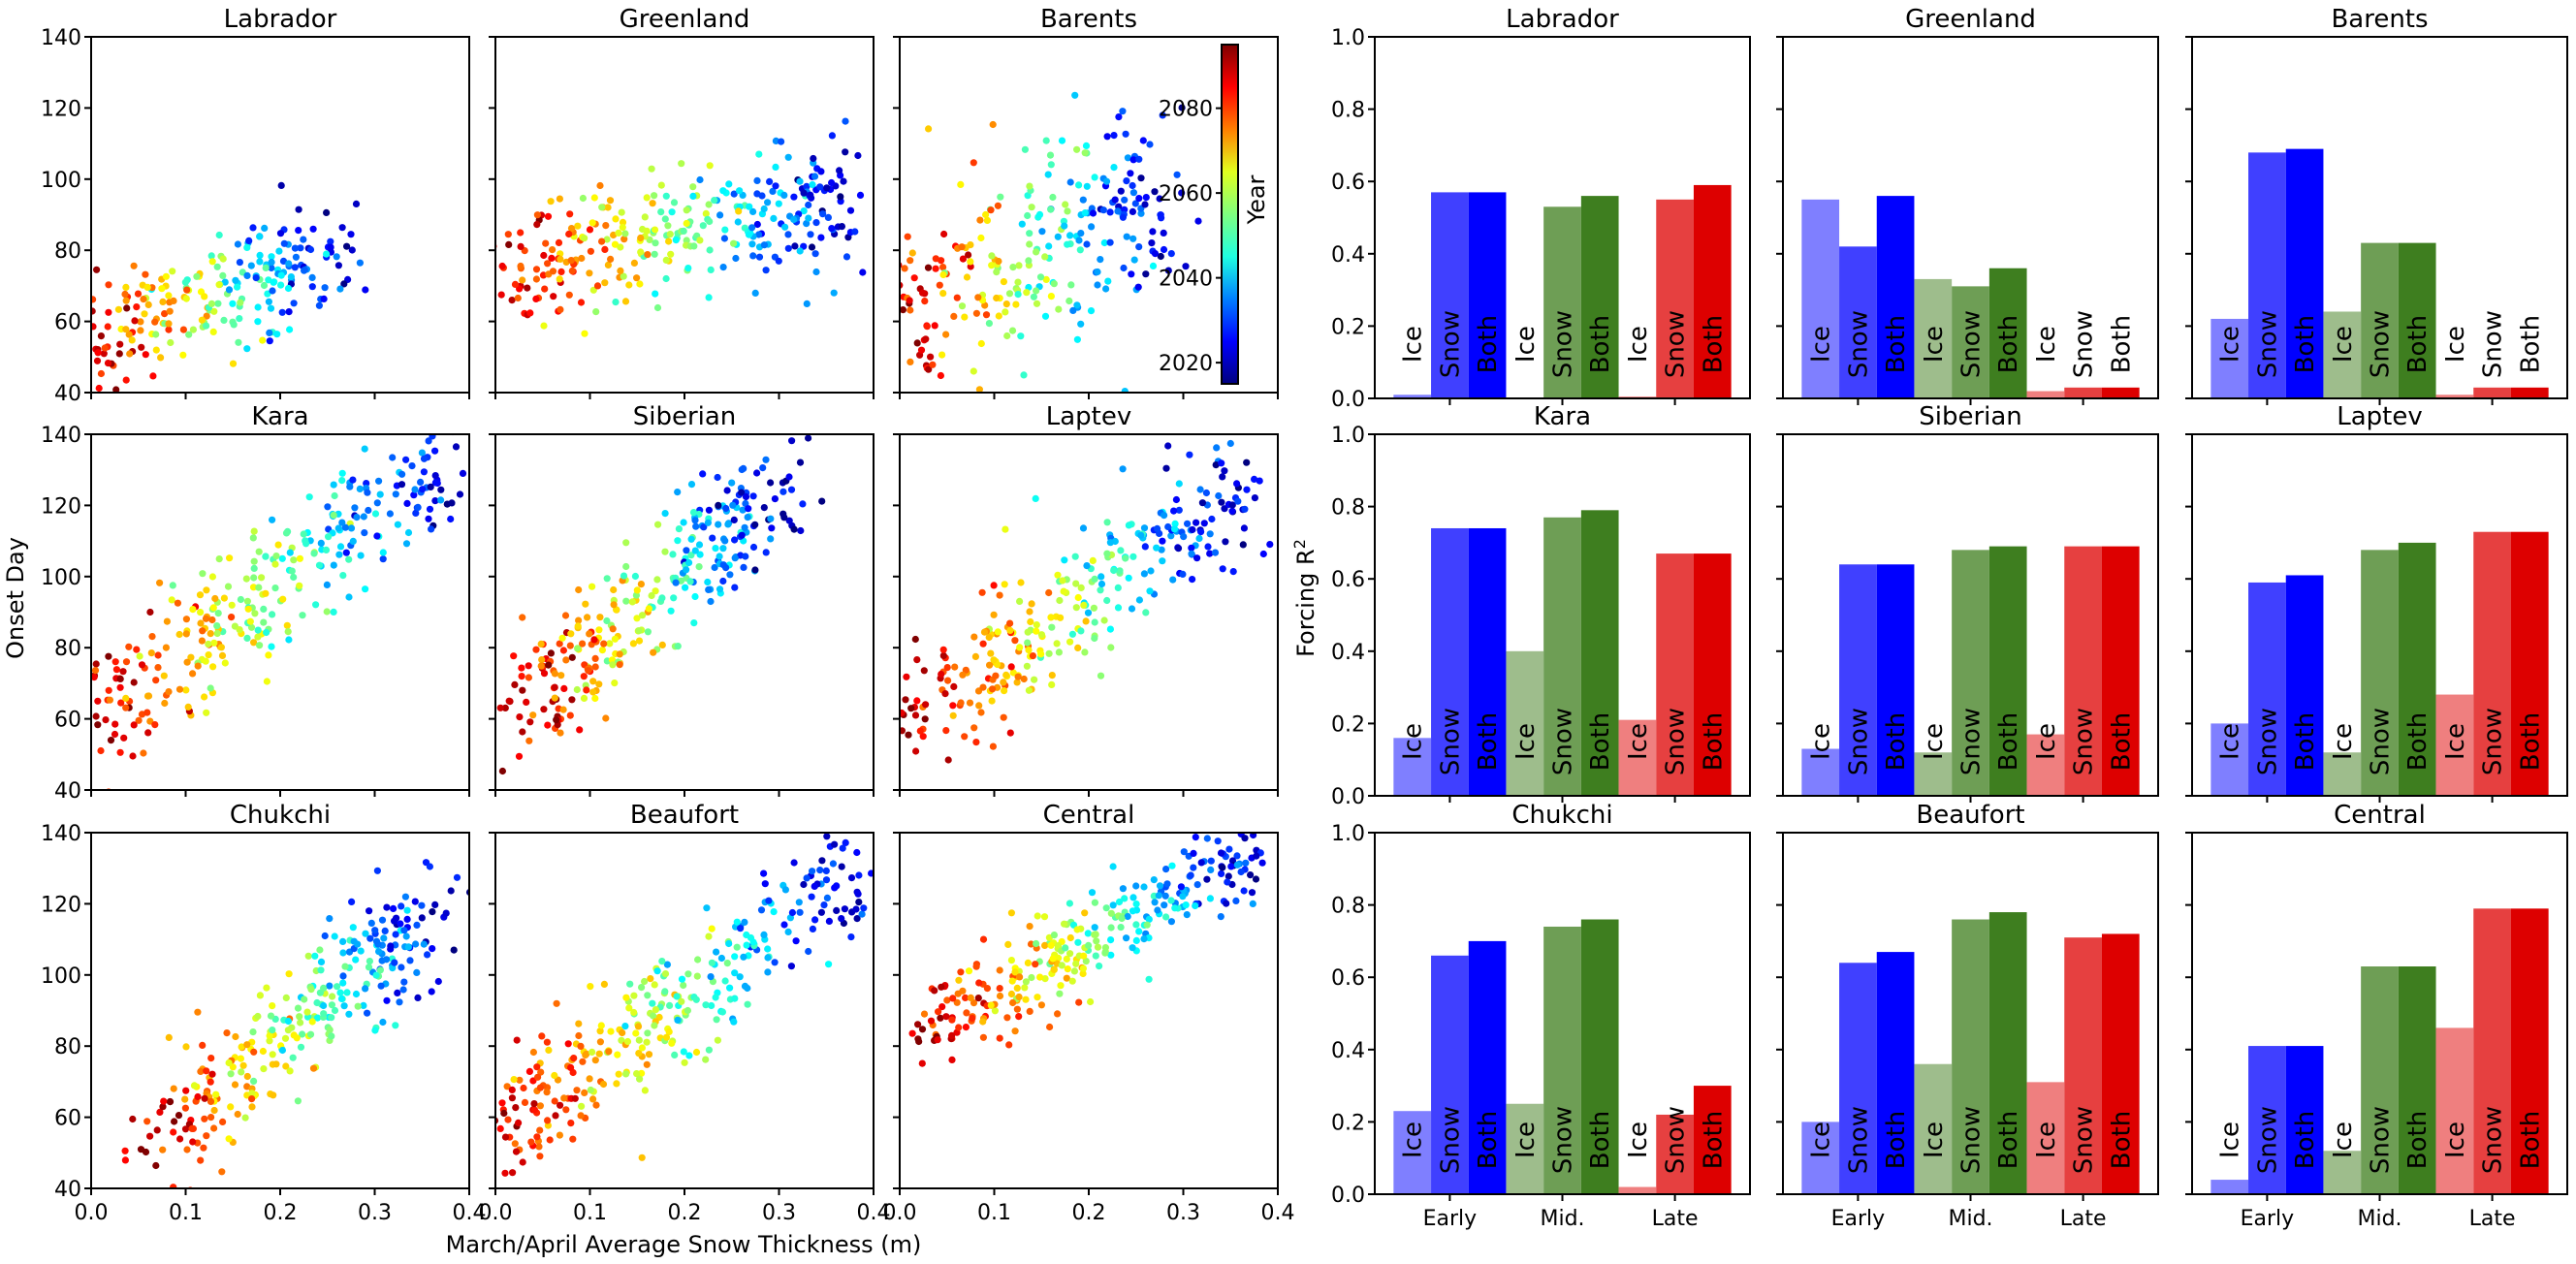  What do you see at coordinates (1348, 327) in the screenshot?
I see `y-tick-label: 0.2` at bounding box center [1348, 327].